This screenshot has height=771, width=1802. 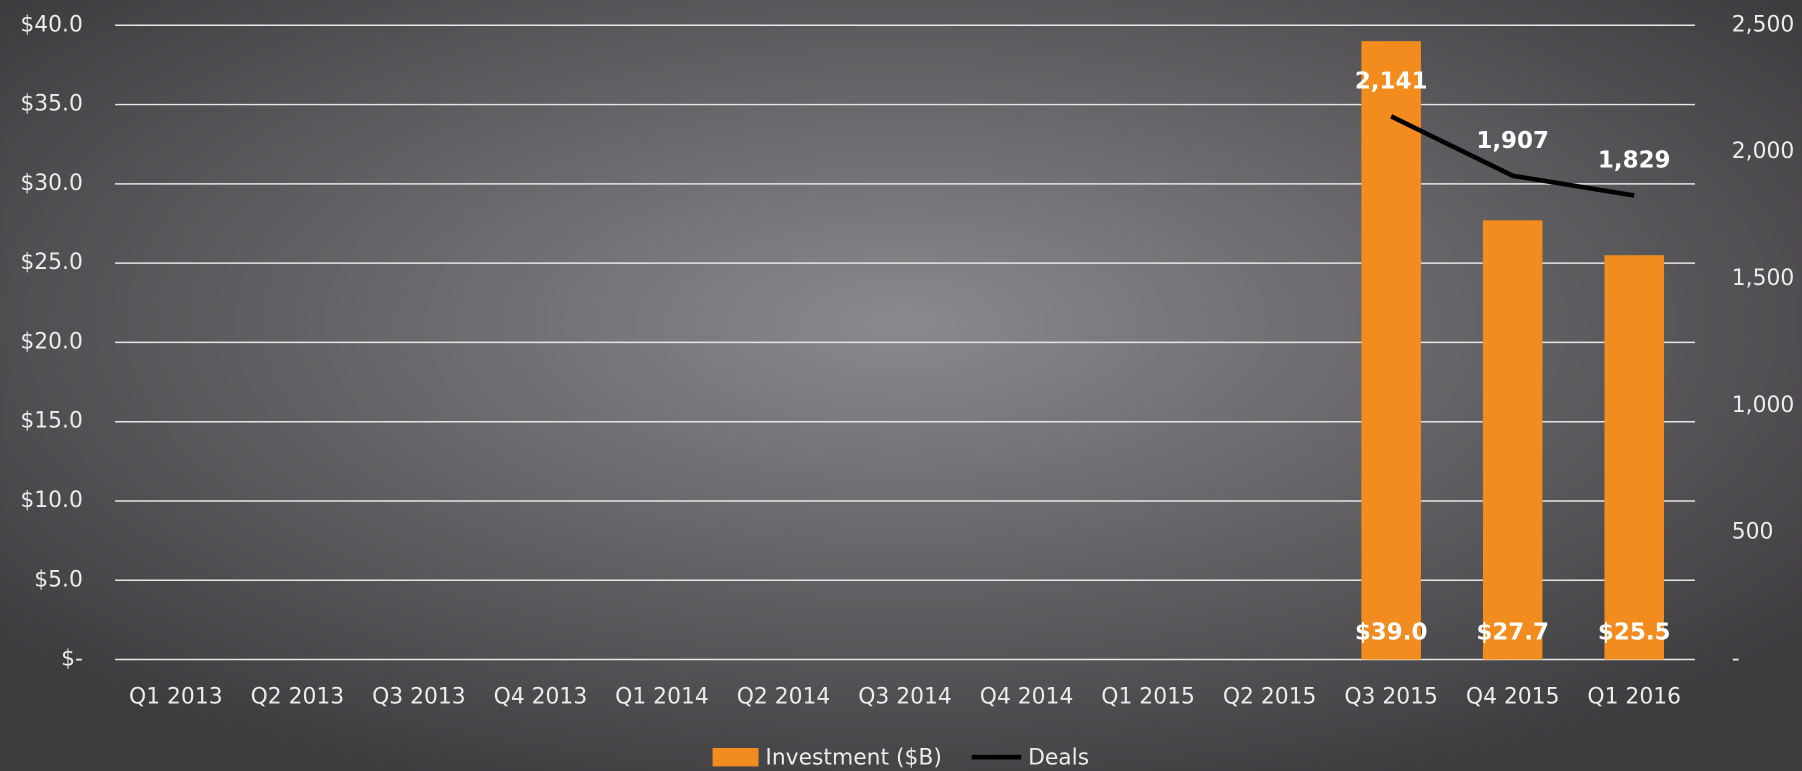 I want to click on bar-value-label: $27.7, so click(x=1512, y=633).